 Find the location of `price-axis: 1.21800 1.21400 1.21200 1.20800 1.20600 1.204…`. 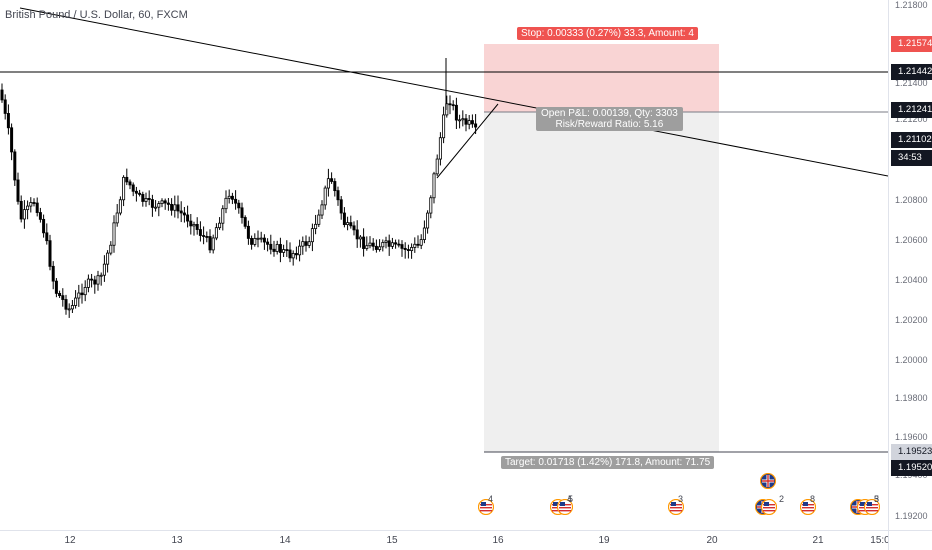

price-axis: 1.21800 1.21400 1.21200 1.20800 1.20600 1.204… is located at coordinates (910, 265).